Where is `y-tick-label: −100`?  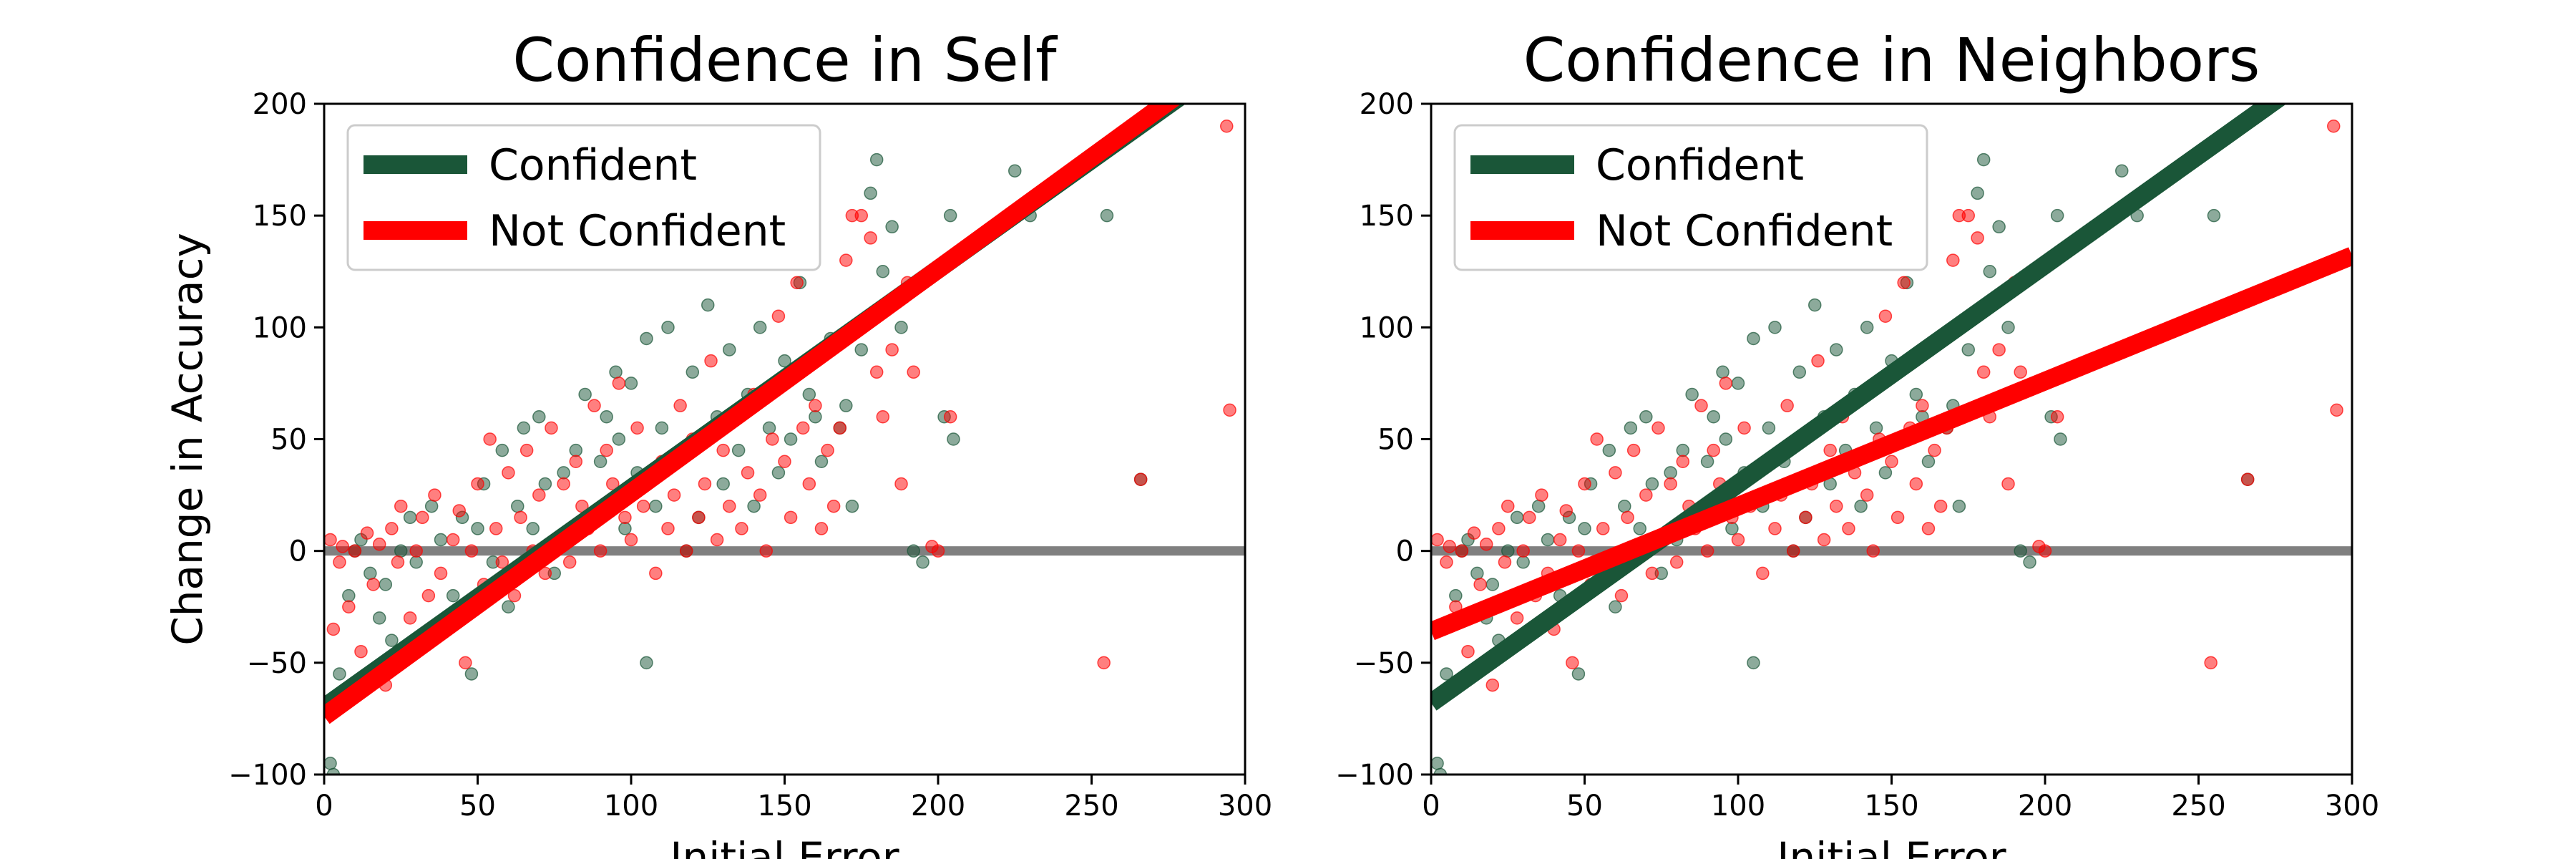 y-tick-label: −100 is located at coordinates (1374, 775).